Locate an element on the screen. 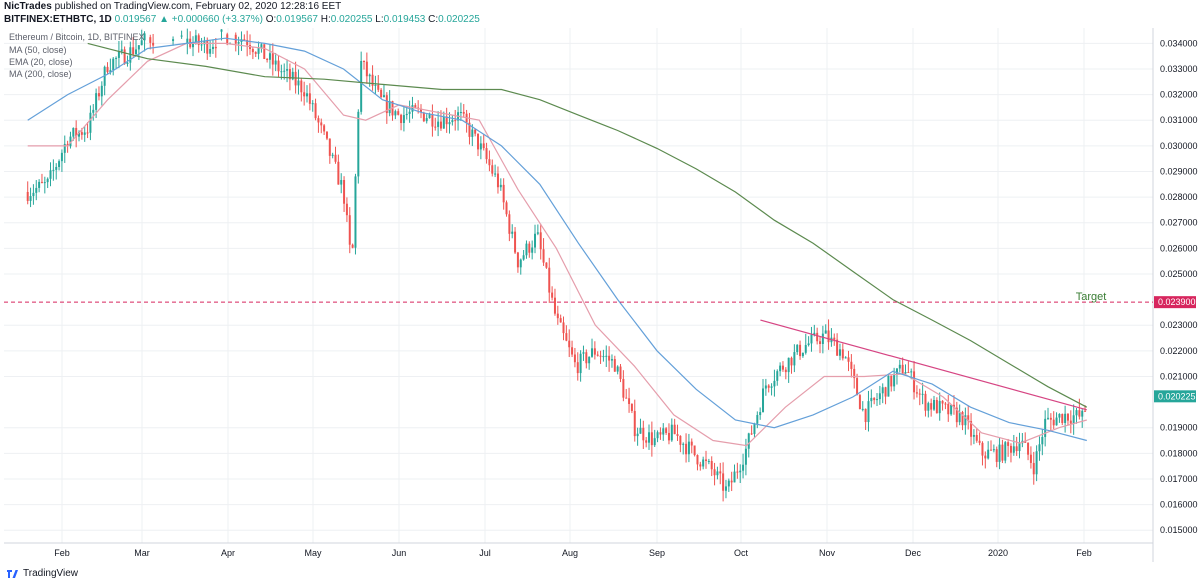 Image resolution: width=1200 pixels, height=586 pixels. legend-ma50: MA (50, close) is located at coordinates (38, 50).